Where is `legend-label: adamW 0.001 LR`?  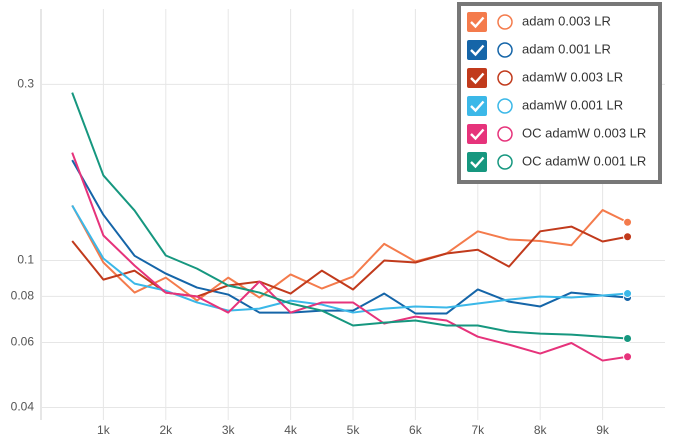
legend-label: adamW 0.001 LR is located at coordinates (572, 104).